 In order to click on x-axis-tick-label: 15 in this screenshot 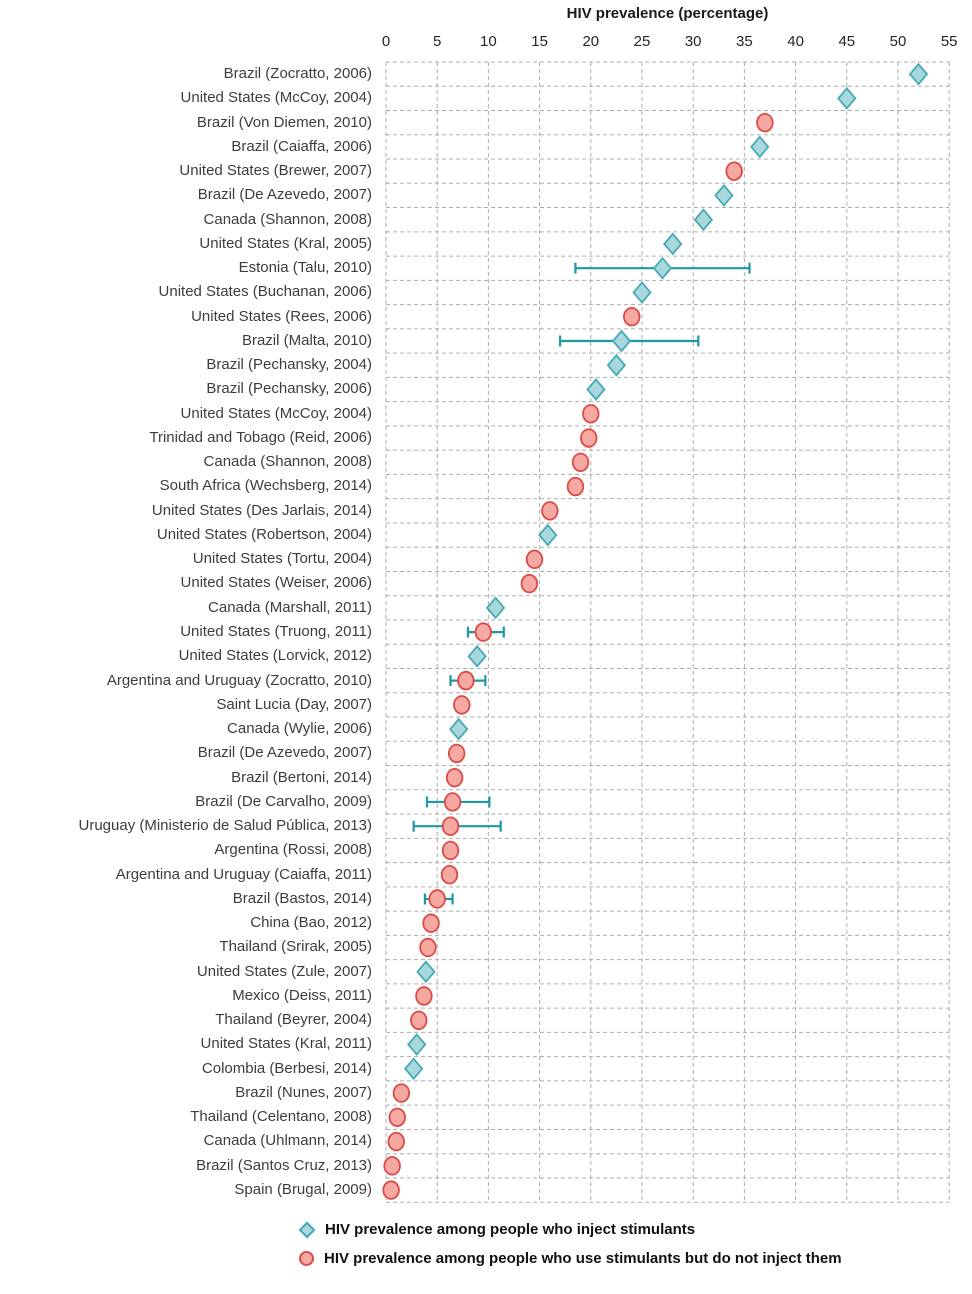, I will do `click(539, 41)`.